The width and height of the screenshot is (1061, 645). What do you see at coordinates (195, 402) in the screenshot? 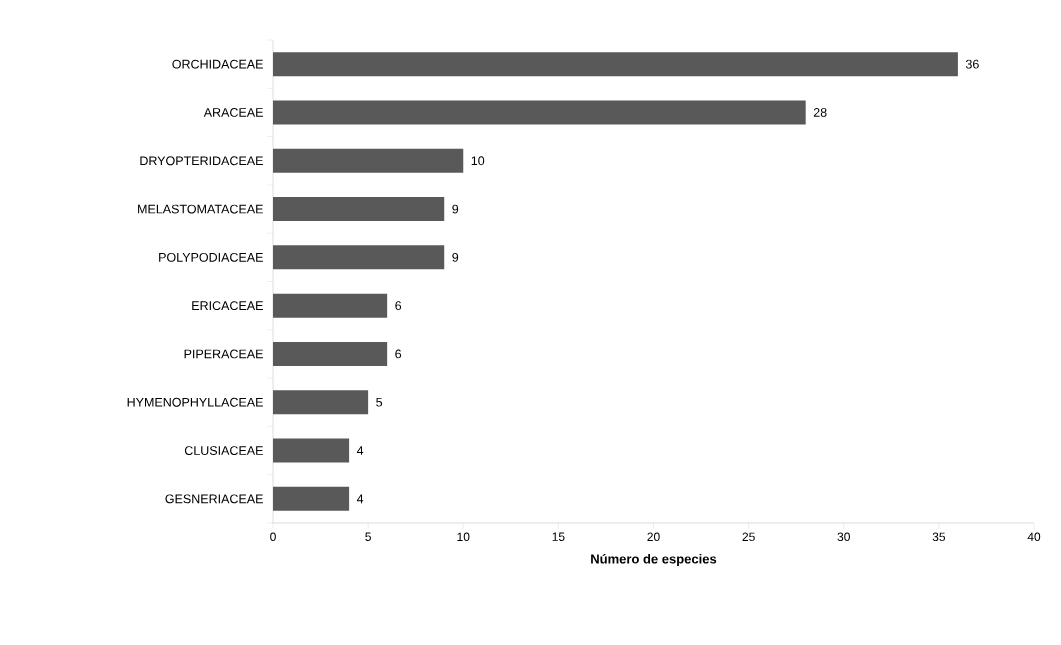
I see `y-tick-label: HYMENOPHYLLACEAE` at bounding box center [195, 402].